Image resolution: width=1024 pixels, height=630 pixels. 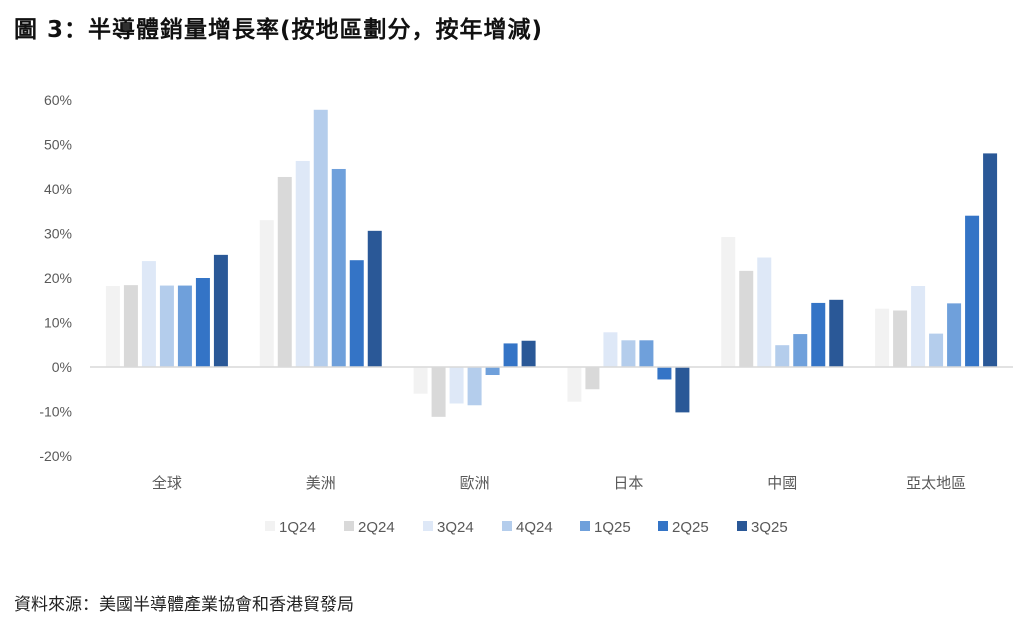 I want to click on x-tick-label: 亞太地區, so click(x=936, y=483).